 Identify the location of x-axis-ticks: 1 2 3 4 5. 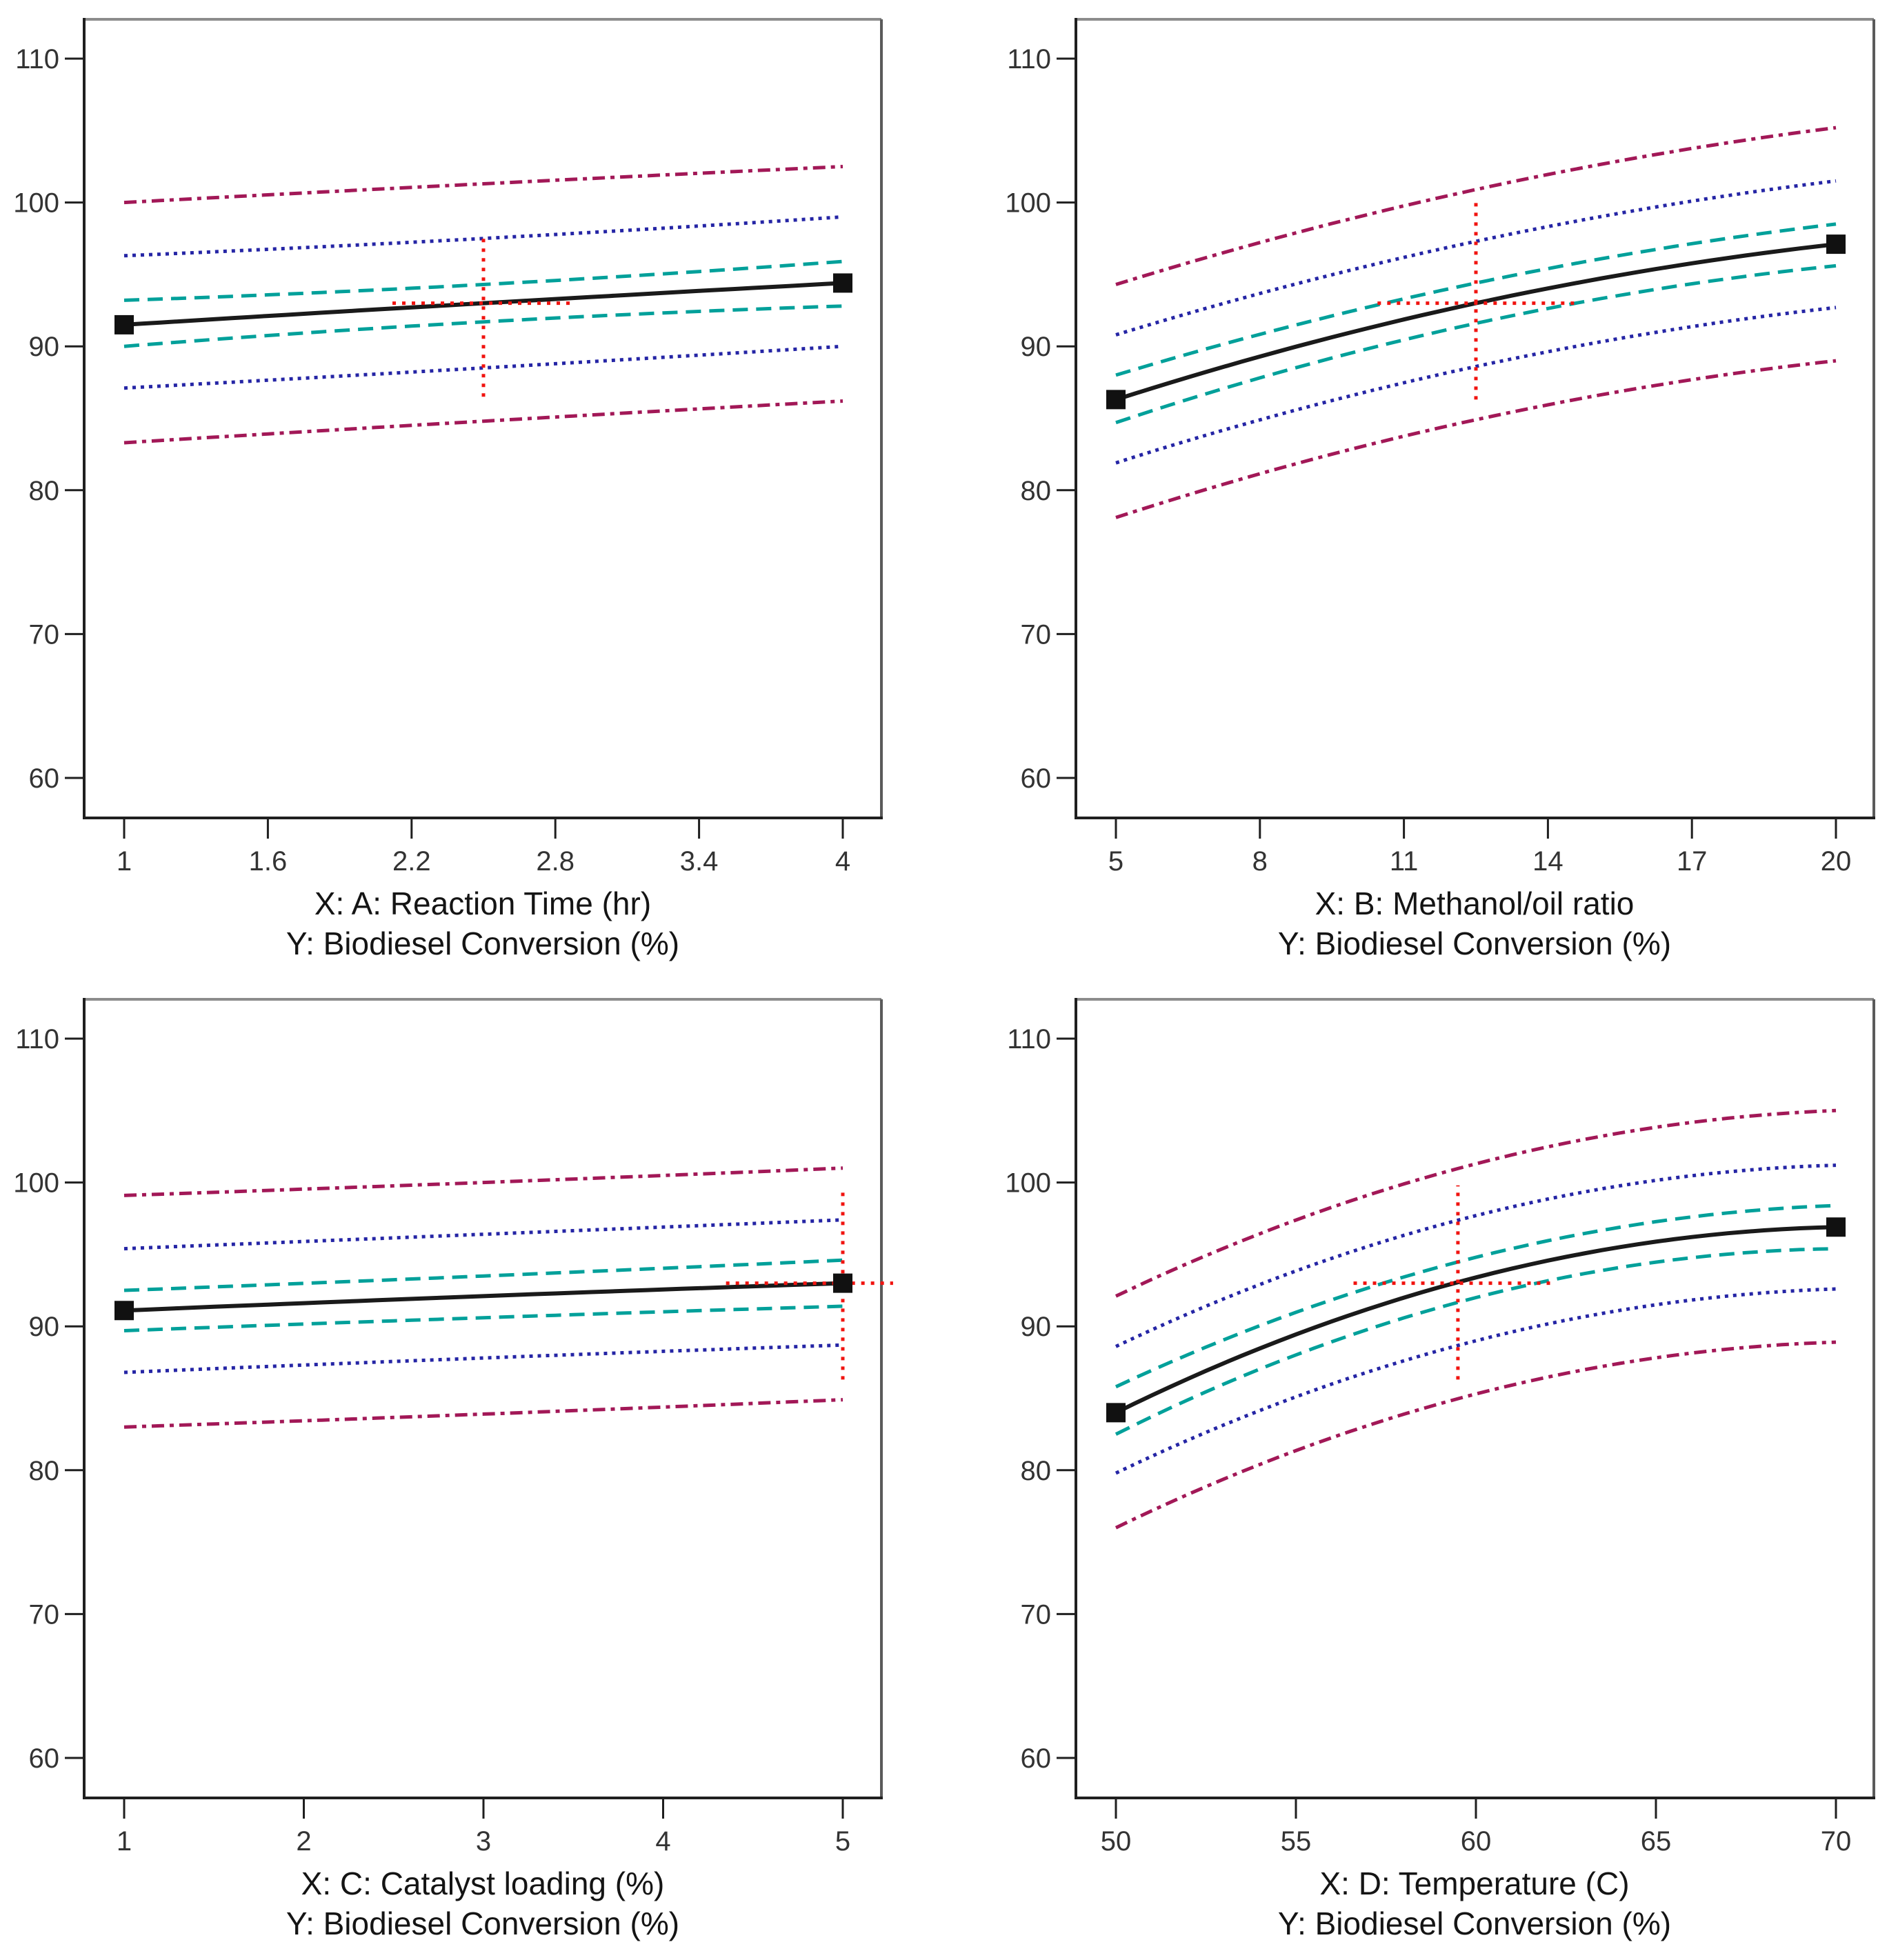
(483, 1828).